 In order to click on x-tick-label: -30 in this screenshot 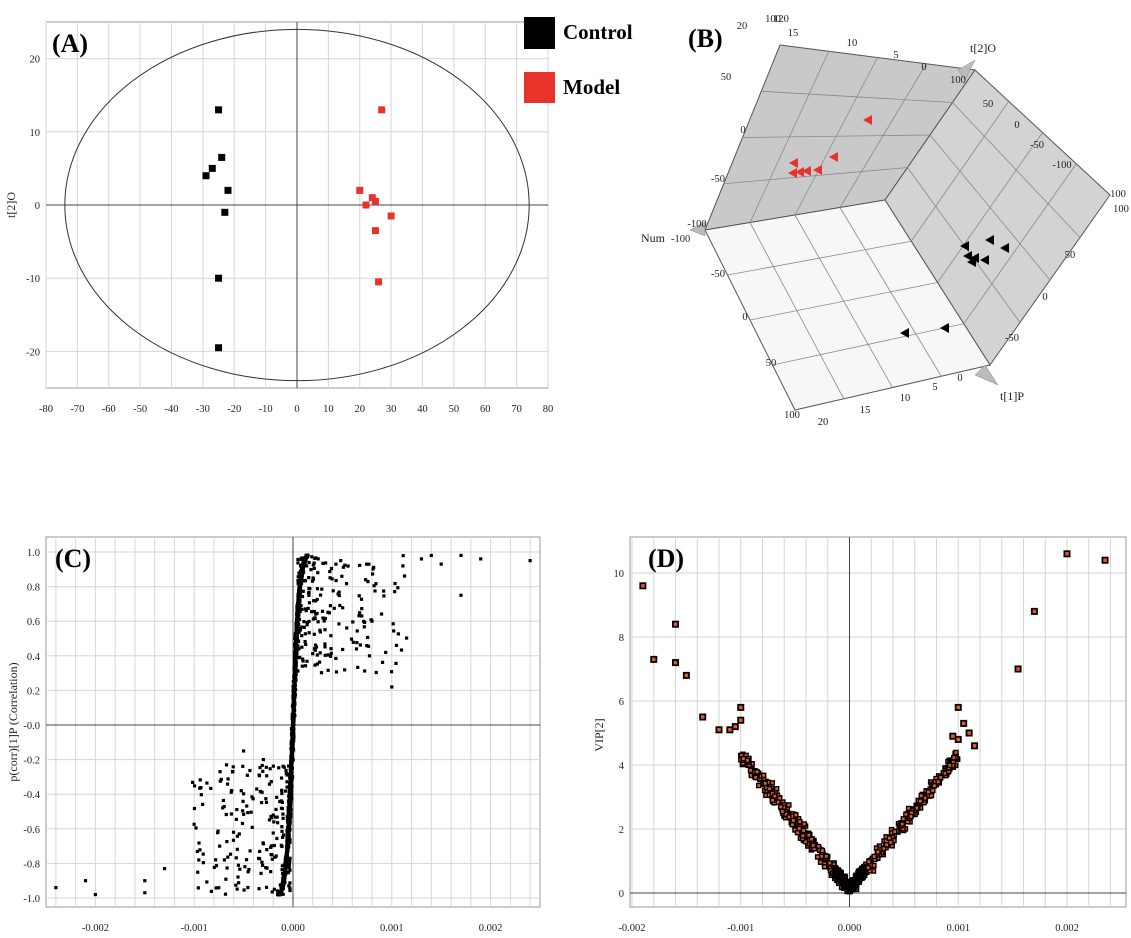, I will do `click(203, 409)`.